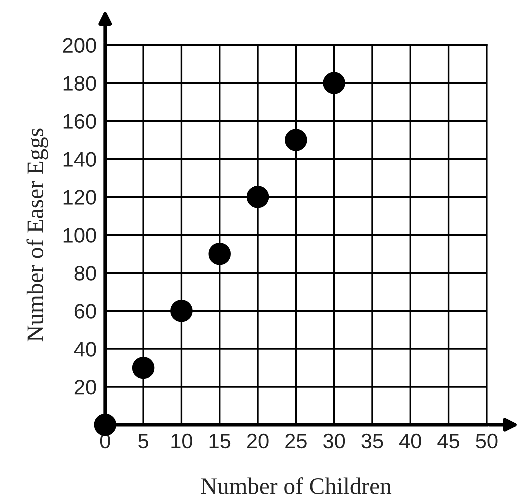  I want to click on x-tick-label: 5, so click(143, 441).